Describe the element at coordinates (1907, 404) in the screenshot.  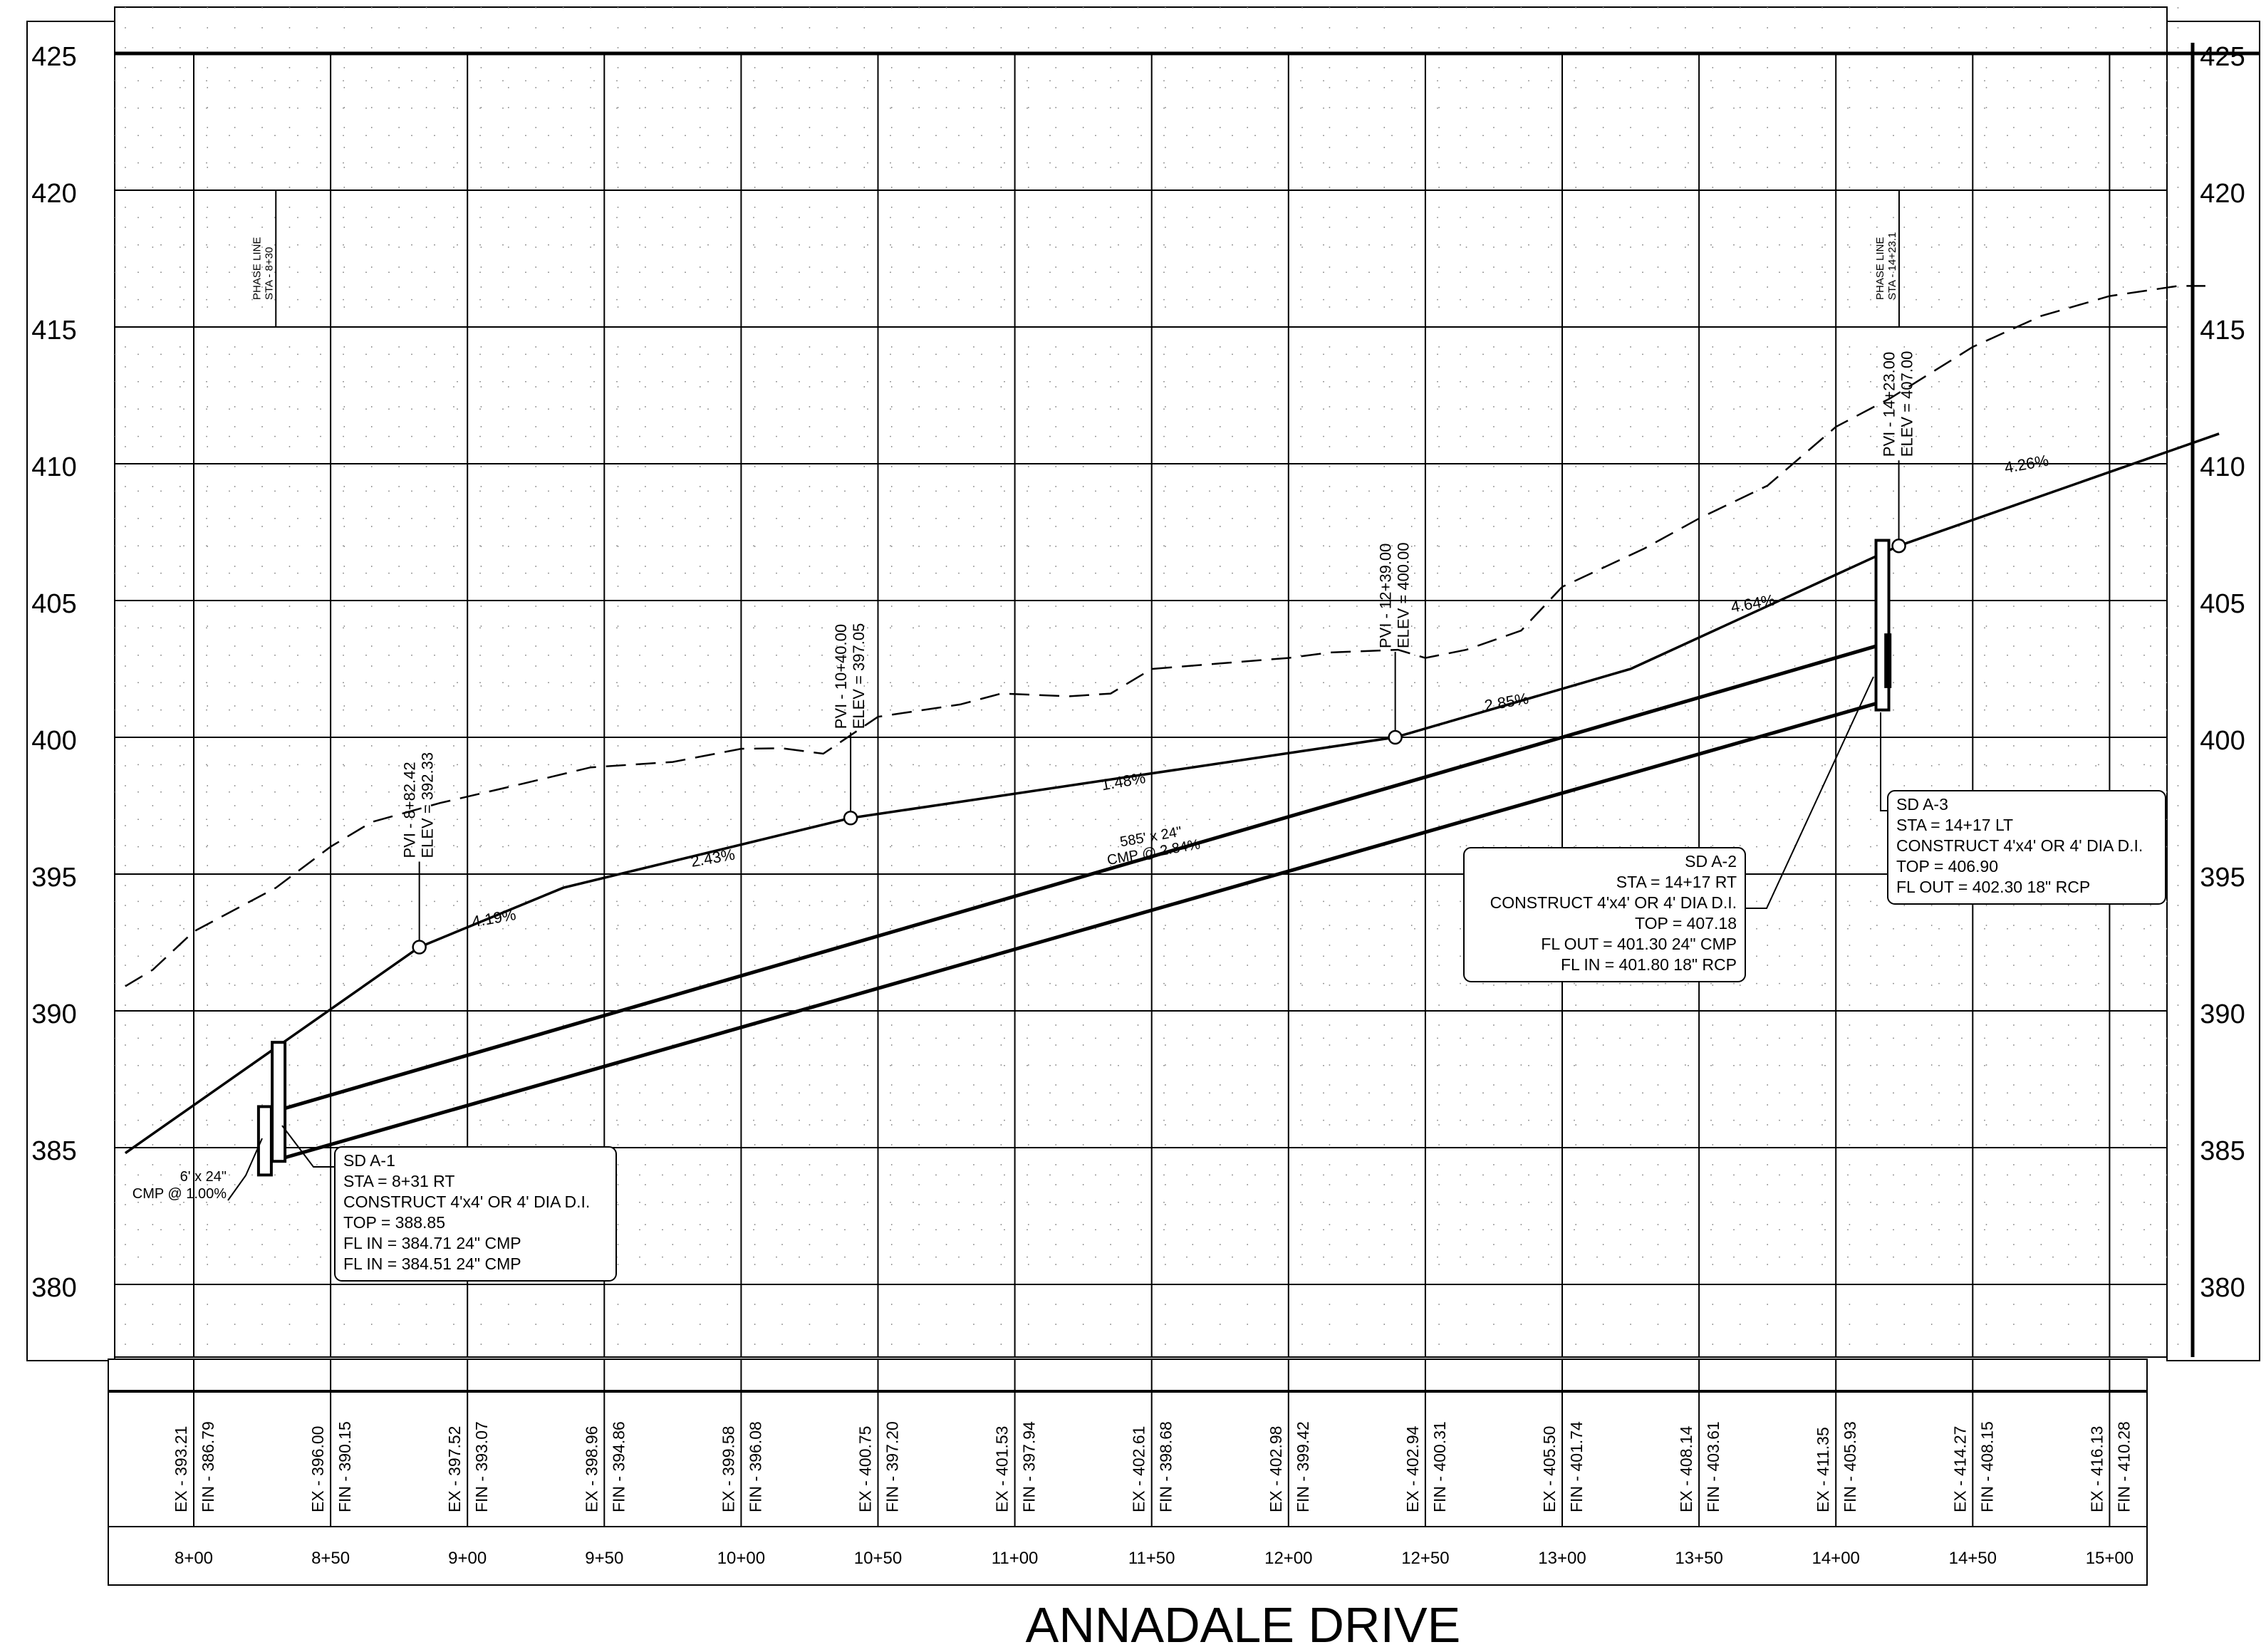
I see `pvi-elevation: ELEV = 407.00` at that location.